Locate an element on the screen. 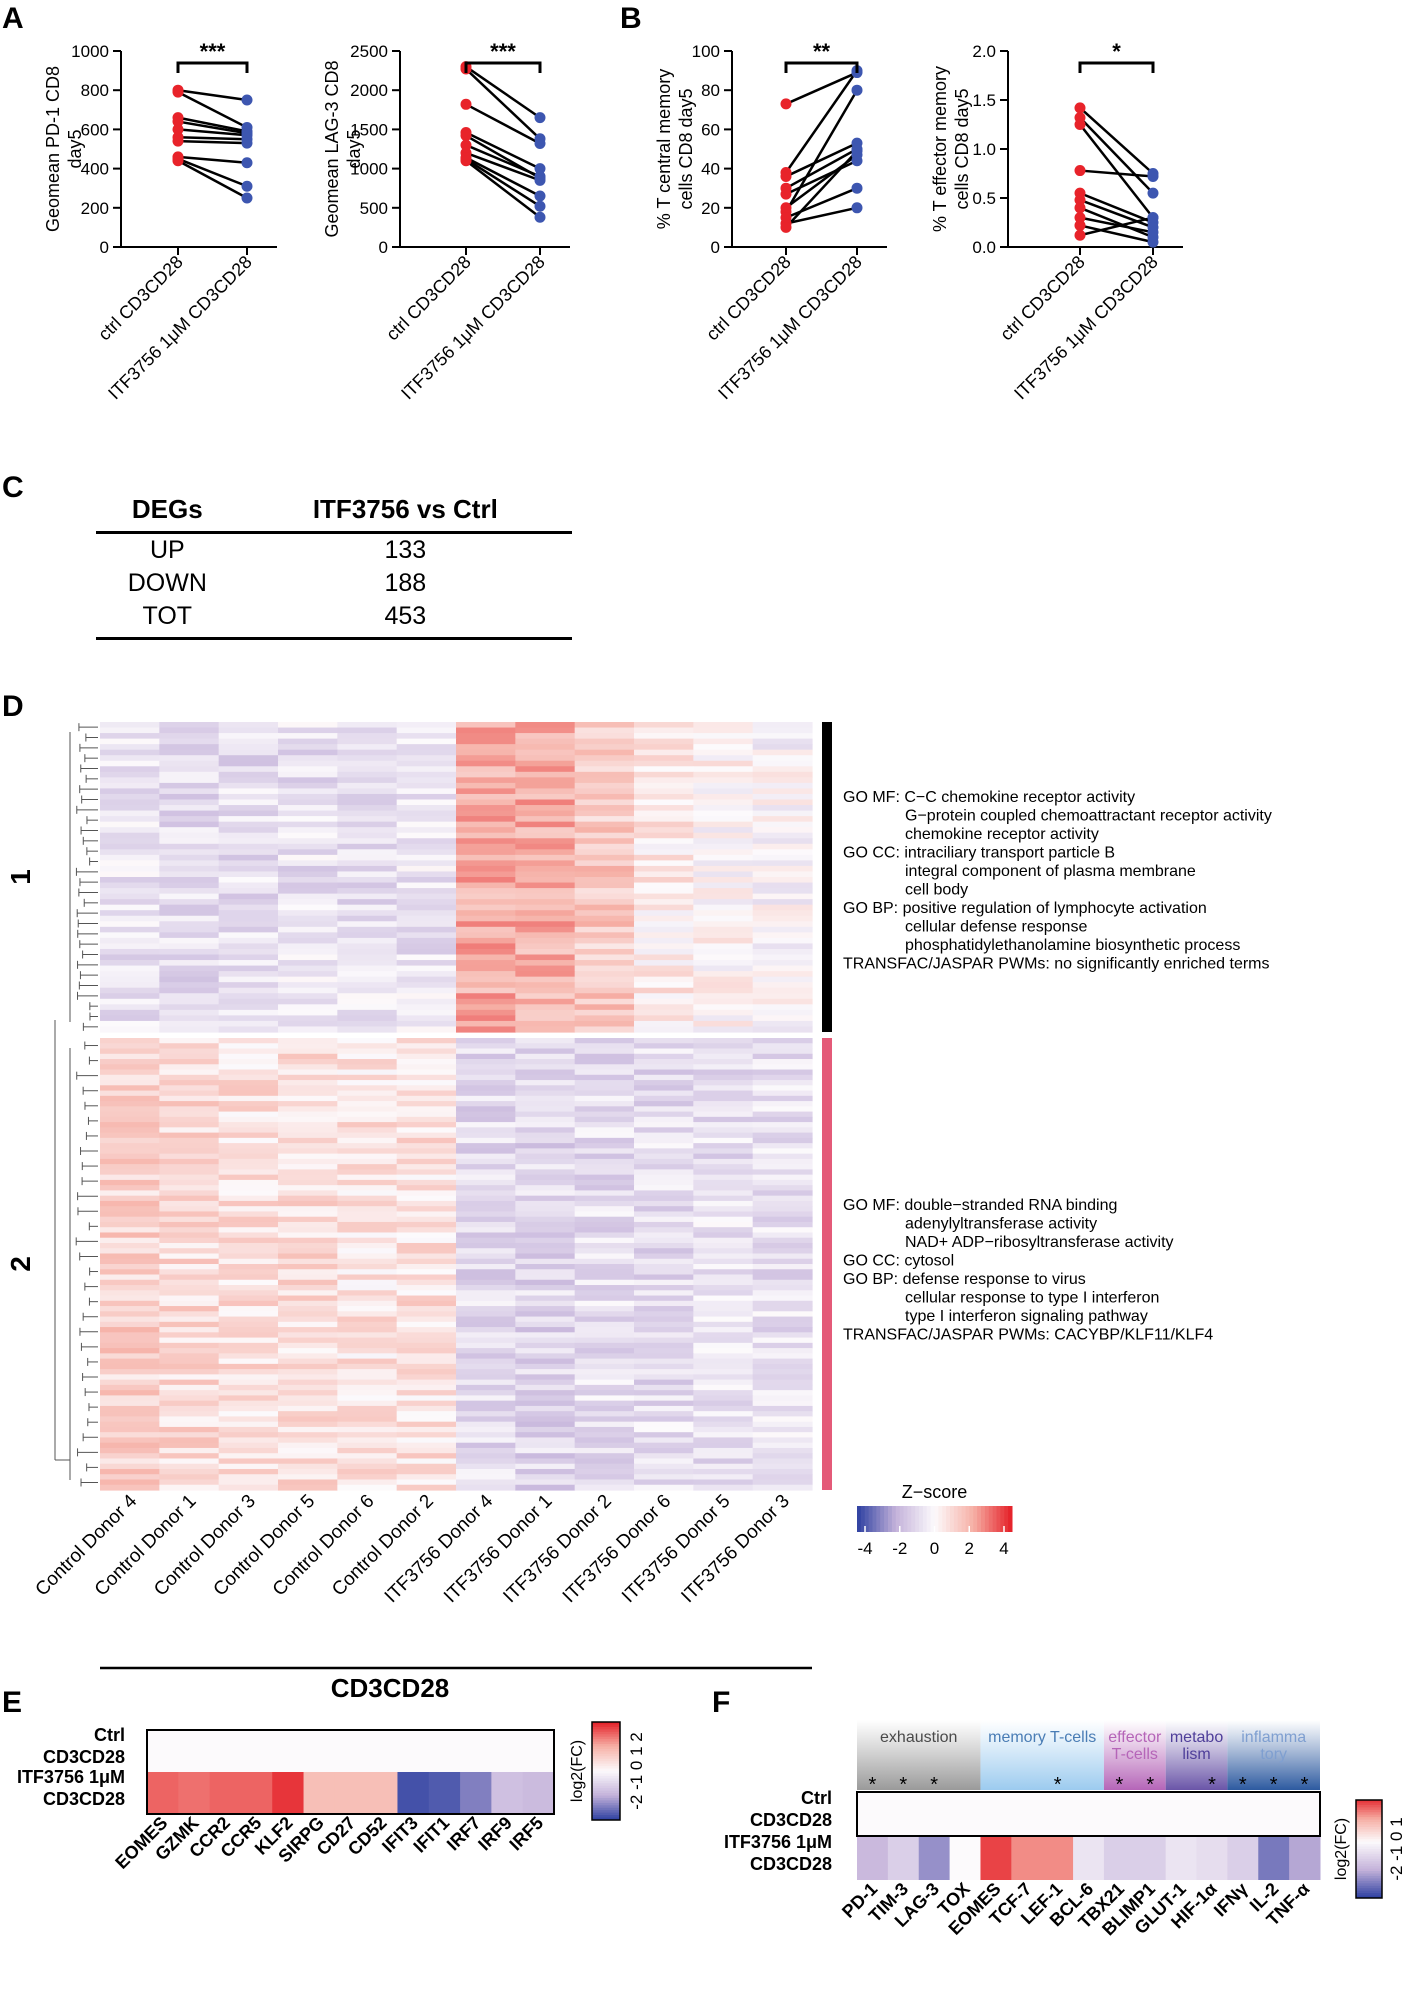 The height and width of the screenshot is (2013, 1418). group-label: T-cells is located at coordinates (1135, 1754).